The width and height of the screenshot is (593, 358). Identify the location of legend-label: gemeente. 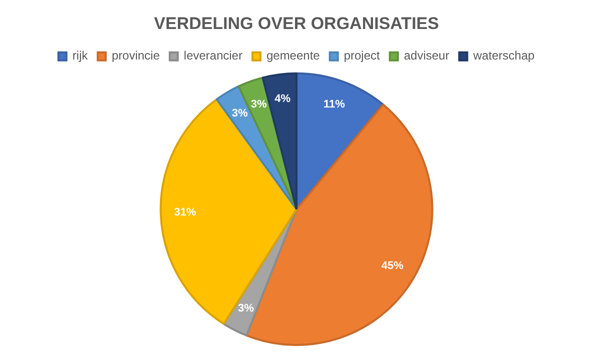
(293, 55).